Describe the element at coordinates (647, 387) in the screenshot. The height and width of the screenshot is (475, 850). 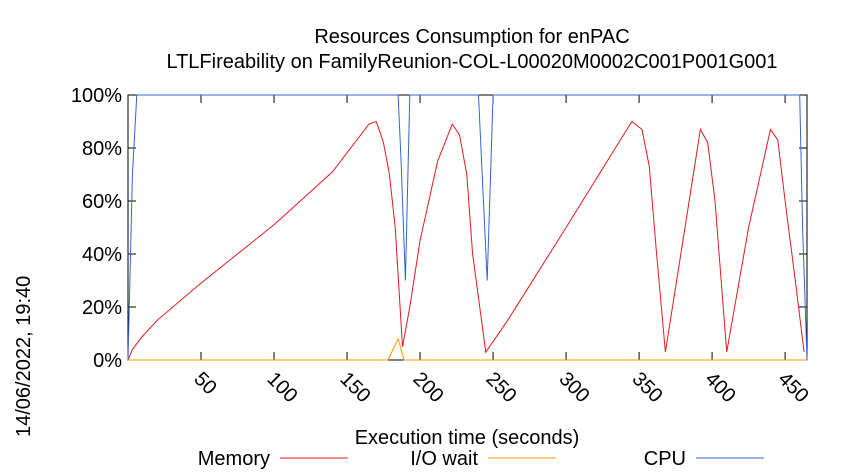
I see `x-tick-label: 350` at that location.